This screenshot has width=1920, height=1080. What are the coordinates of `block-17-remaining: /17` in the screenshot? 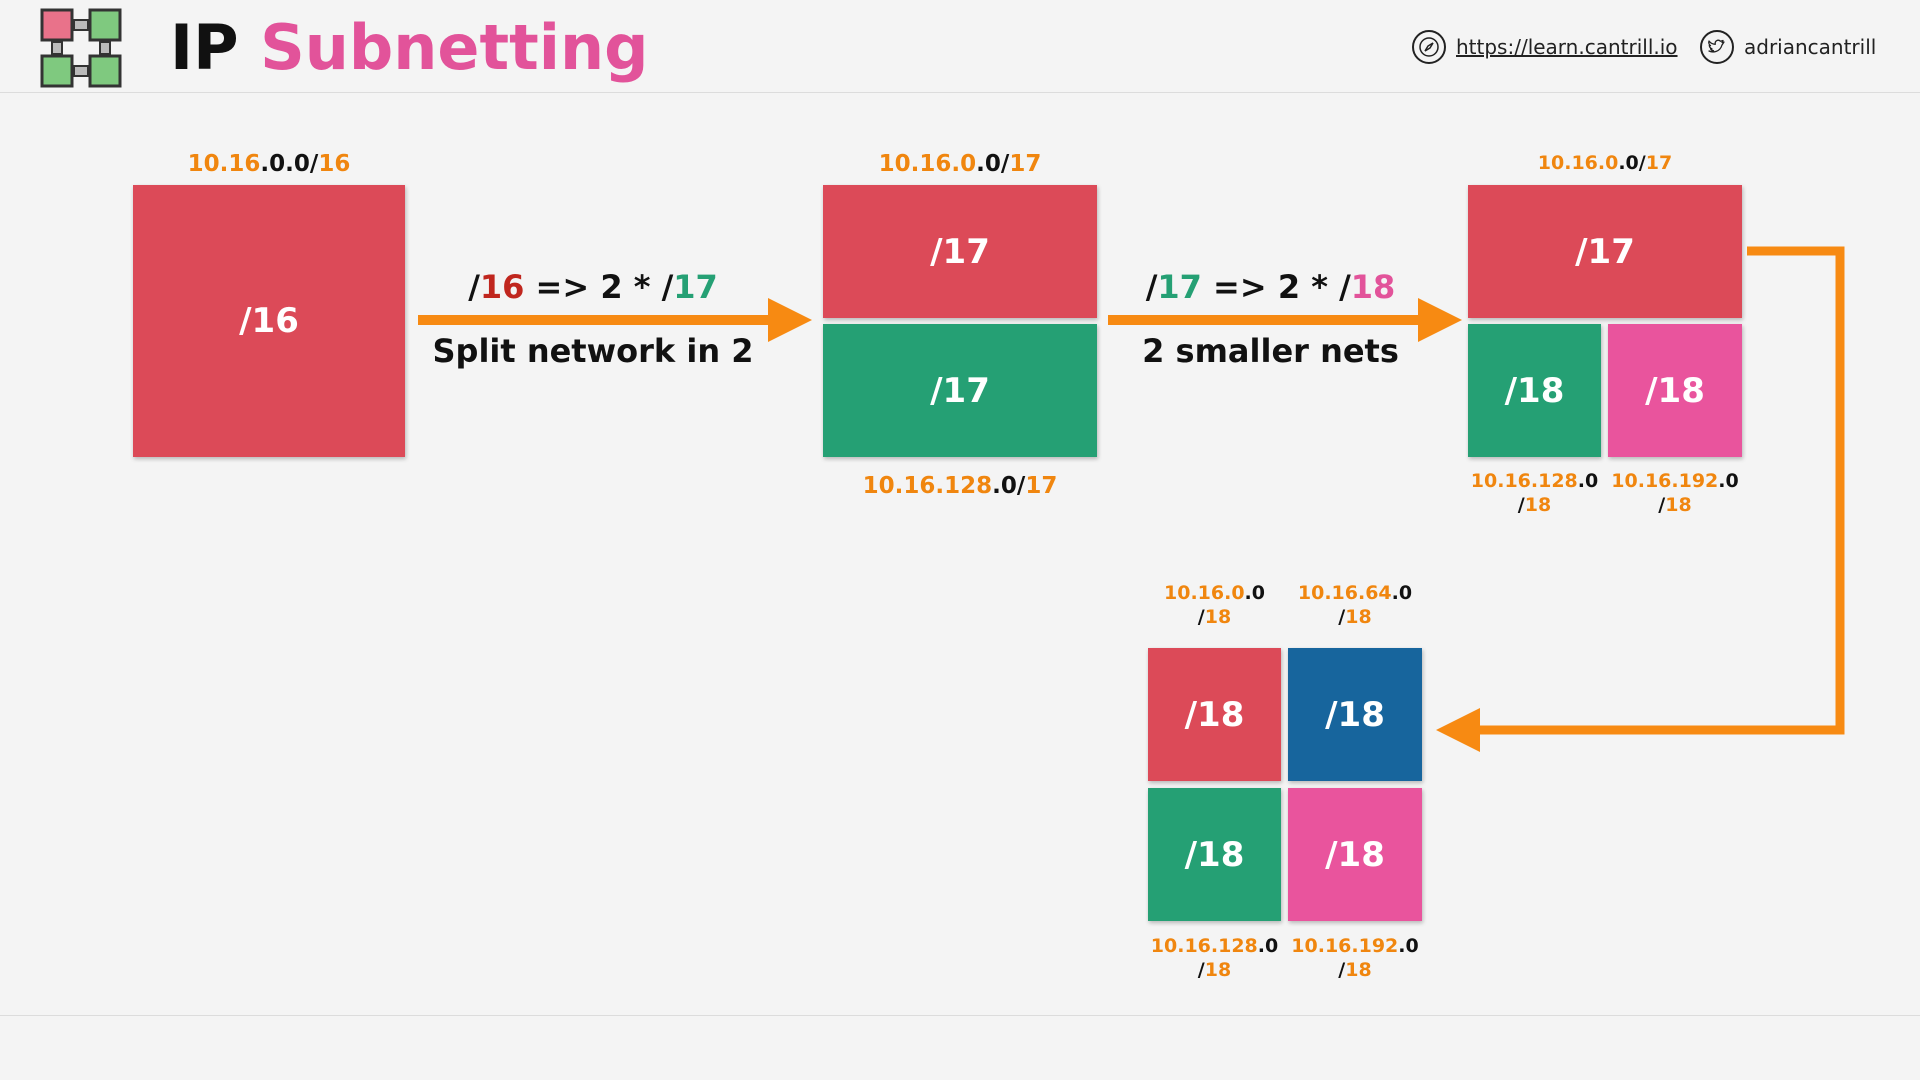 It's located at (1605, 251).